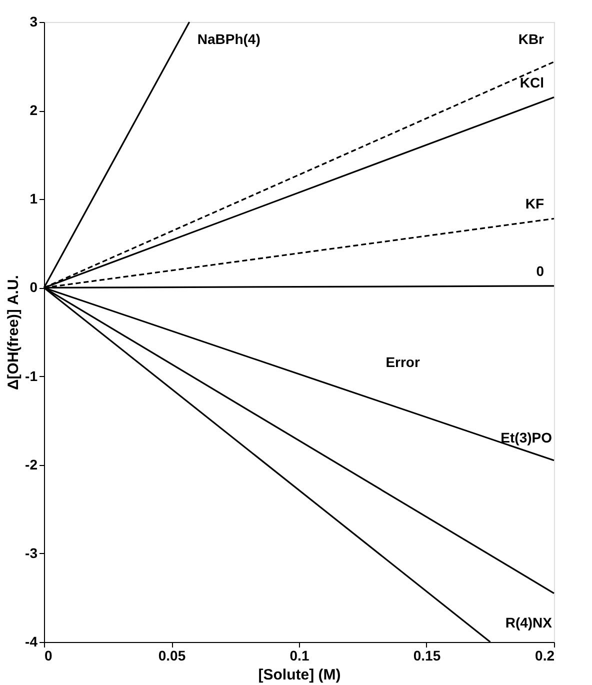 This screenshot has height=685, width=592. Describe the element at coordinates (13, 332) in the screenshot. I see `y-axis-title: Δ[OH(free)] A.U.` at that location.